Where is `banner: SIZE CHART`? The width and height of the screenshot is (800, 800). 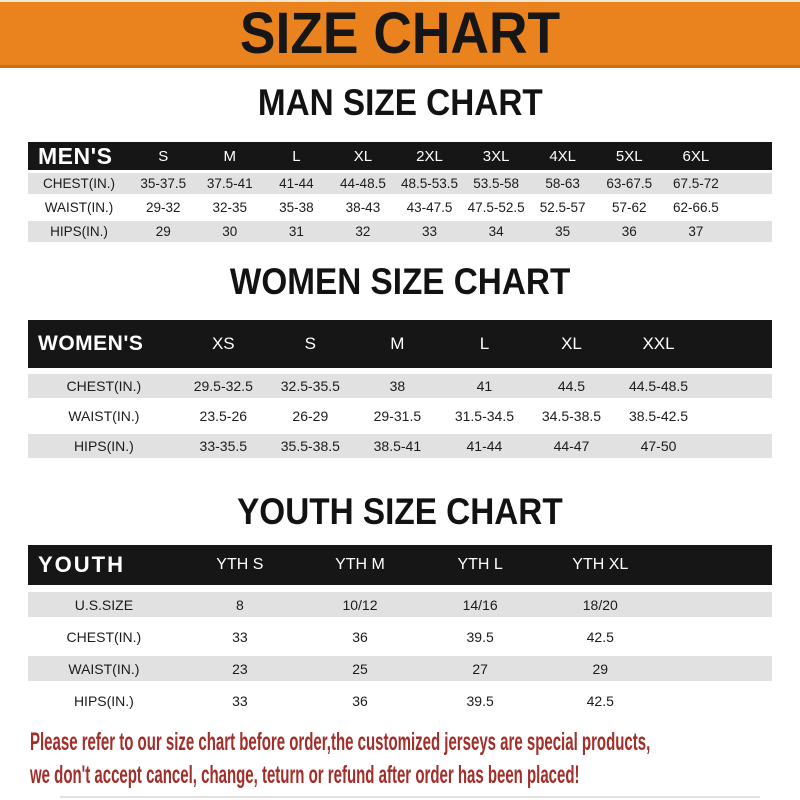
banner: SIZE CHART is located at coordinates (400, 34).